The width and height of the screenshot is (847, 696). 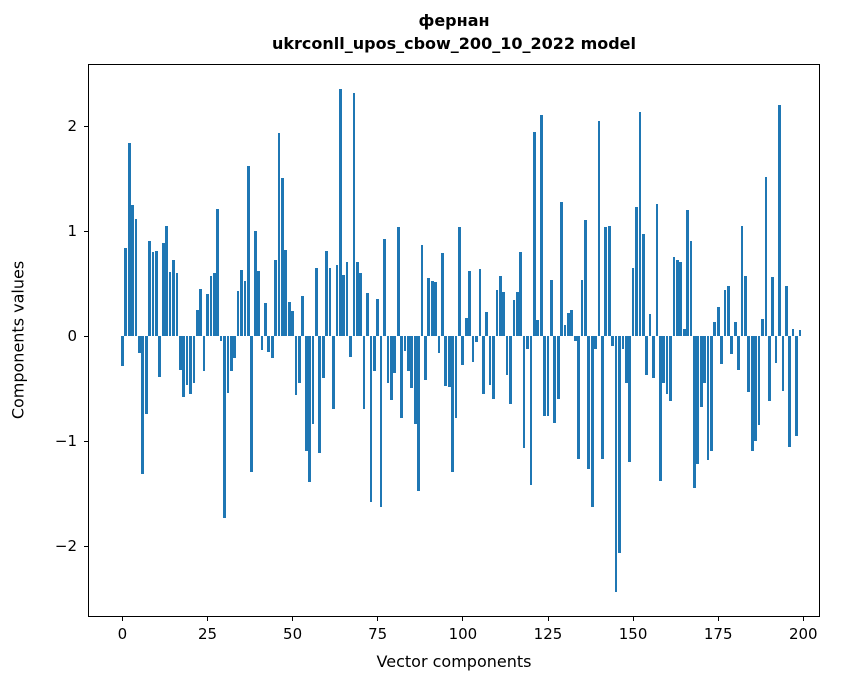 What do you see at coordinates (378, 634) in the screenshot?
I see `x-tick-label: 75` at bounding box center [378, 634].